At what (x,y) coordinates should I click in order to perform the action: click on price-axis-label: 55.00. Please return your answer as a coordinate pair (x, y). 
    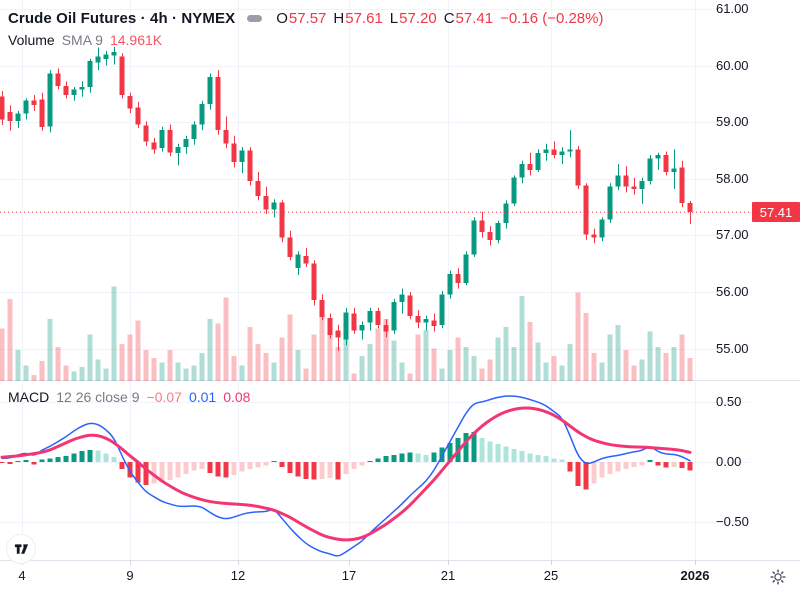
    Looking at the image, I should click on (732, 348).